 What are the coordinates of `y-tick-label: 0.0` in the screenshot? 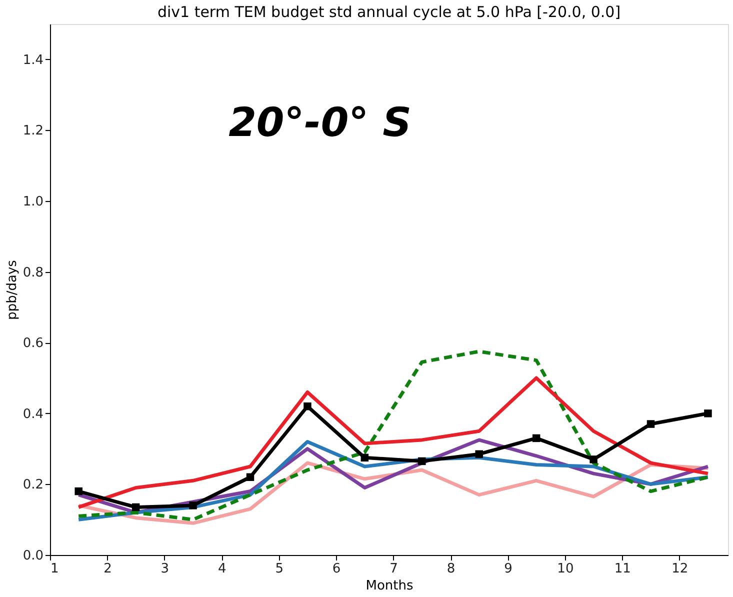 It's located at (33, 556).